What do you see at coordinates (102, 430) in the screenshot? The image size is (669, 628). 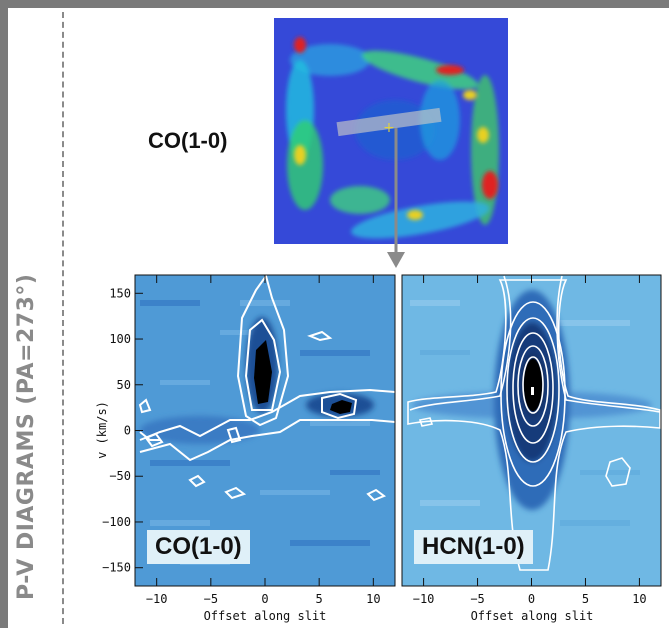 I see `co-ylabel: v (km/s)` at bounding box center [102, 430].